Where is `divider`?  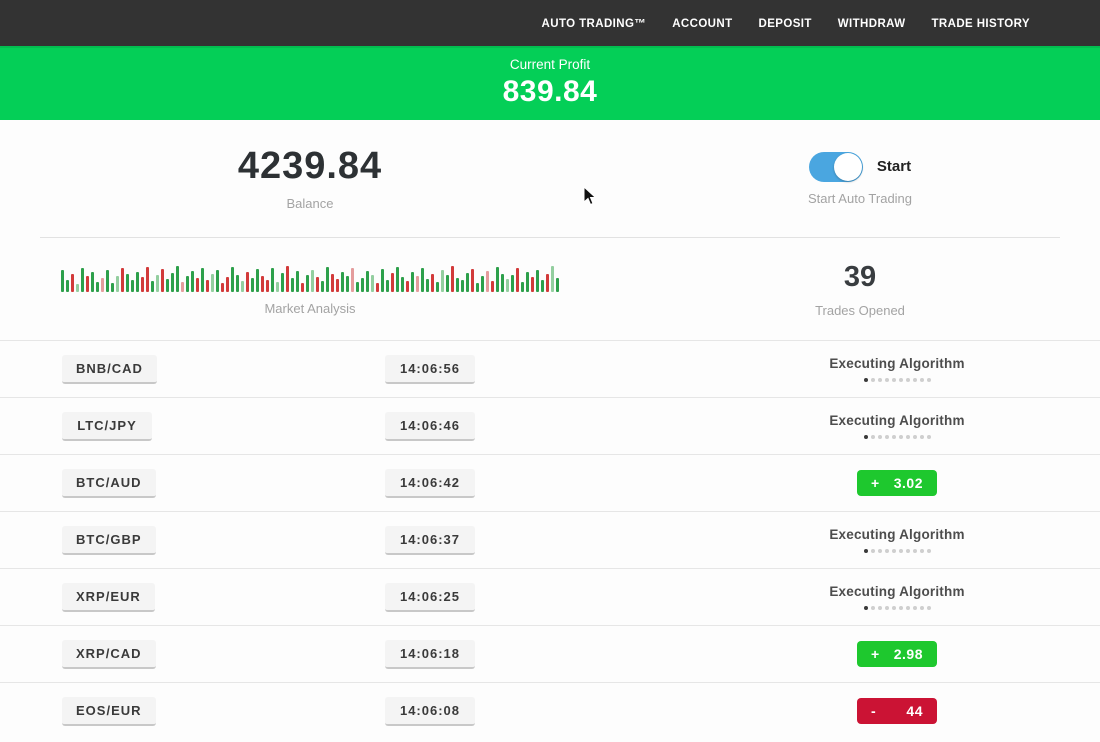
divider is located at coordinates (550, 237).